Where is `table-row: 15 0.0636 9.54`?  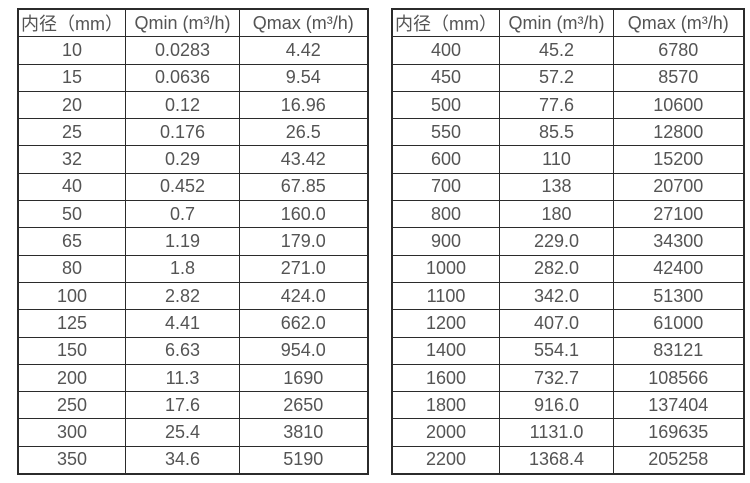 table-row: 15 0.0636 9.54 is located at coordinates (192, 77).